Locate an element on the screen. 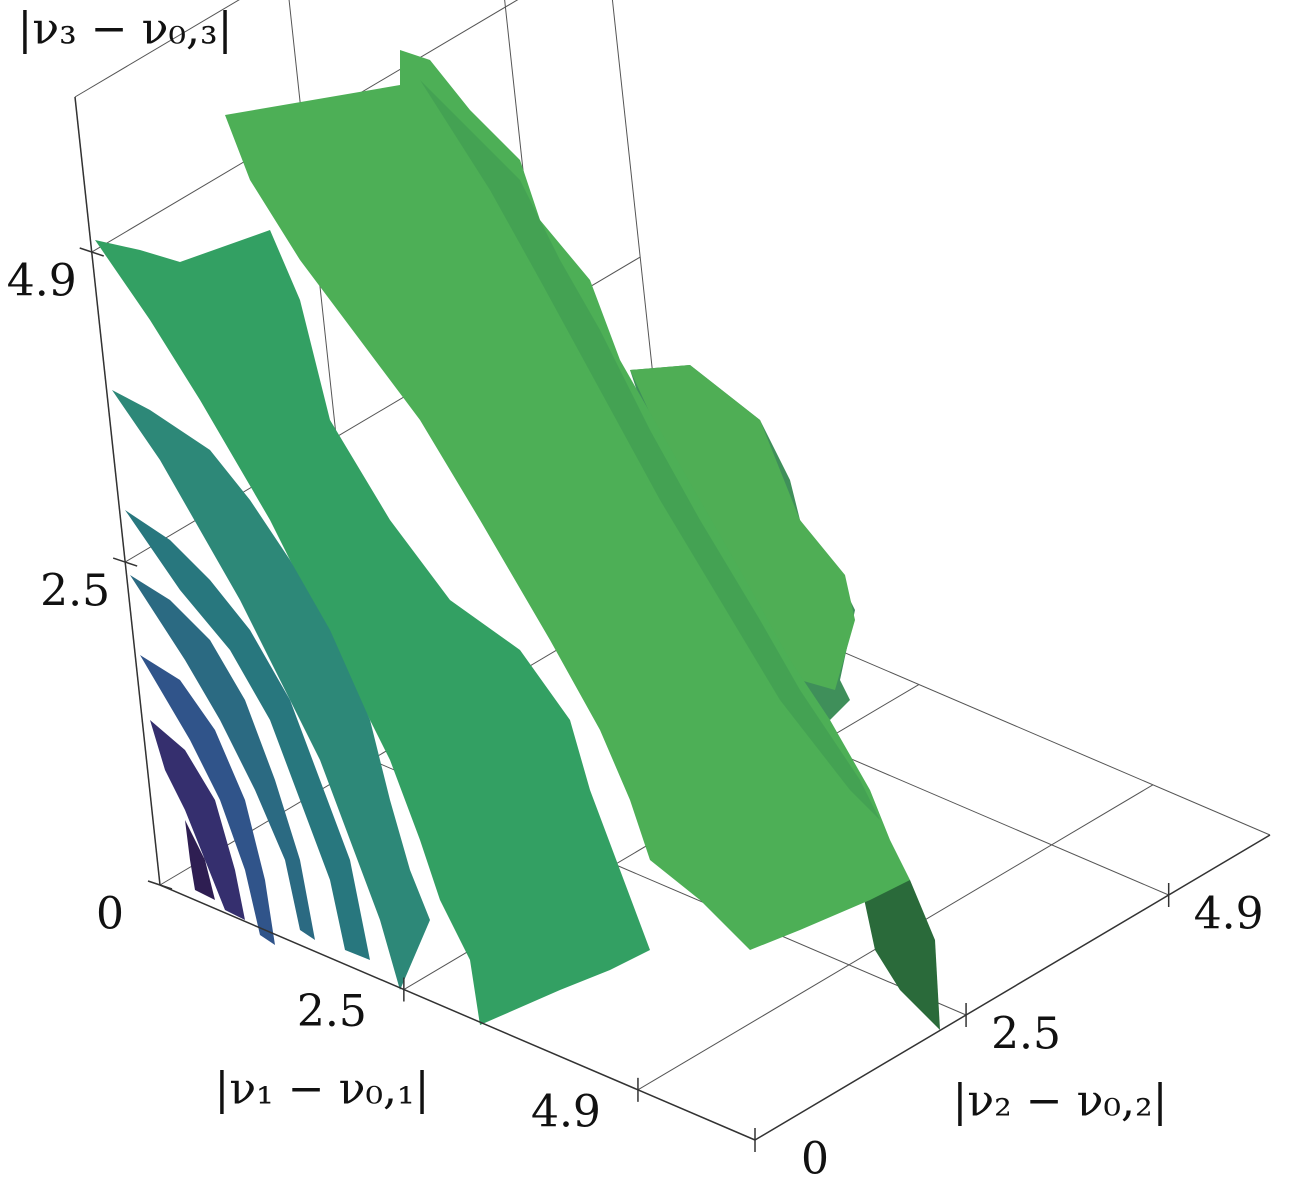  y-tick-label: 2.5 is located at coordinates (1026, 1034).